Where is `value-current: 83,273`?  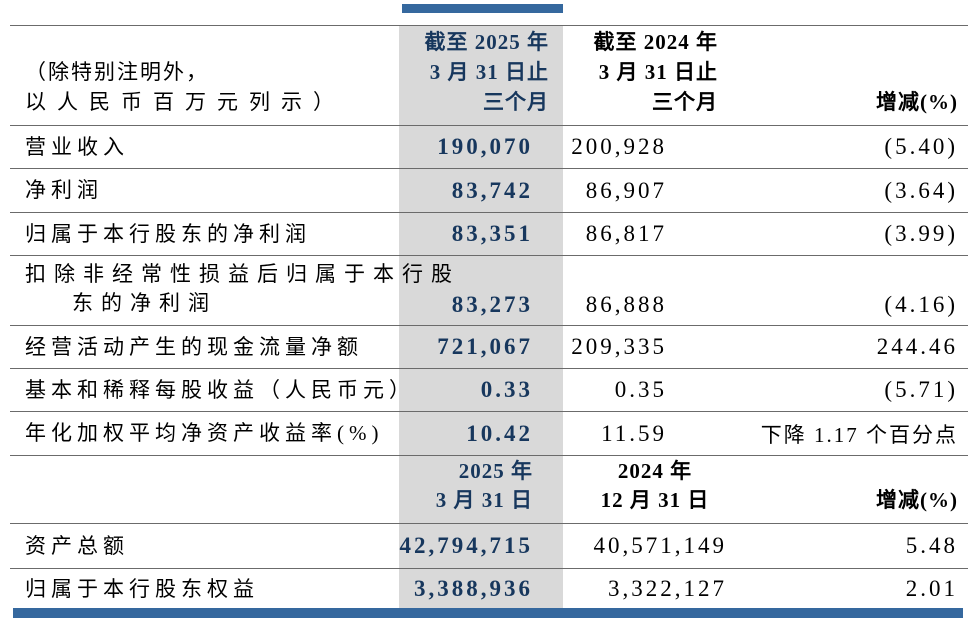 value-current: 83,273 is located at coordinates (492, 304).